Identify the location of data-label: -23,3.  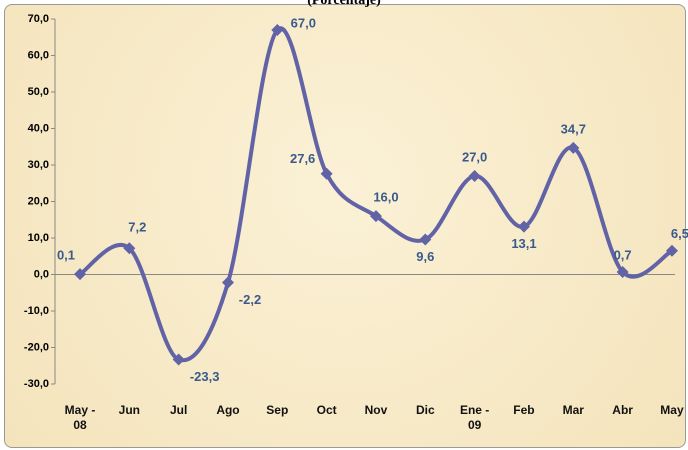
(205, 376).